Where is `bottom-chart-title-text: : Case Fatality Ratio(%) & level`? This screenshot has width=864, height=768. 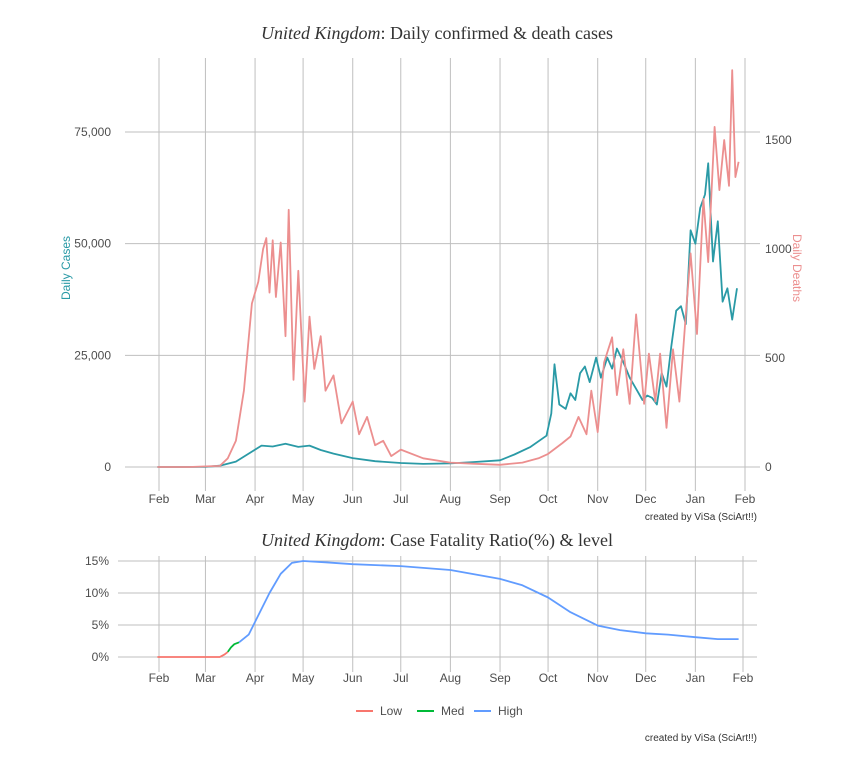
bottom-chart-title-text: : Case Fatality Ratio(%) & level is located at coordinates (497, 540).